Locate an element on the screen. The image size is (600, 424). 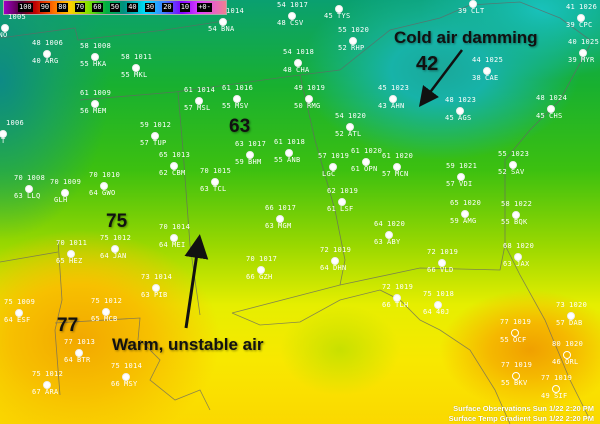
station-dewpoint-id: 61 LSF is located at coordinates (340, 209).